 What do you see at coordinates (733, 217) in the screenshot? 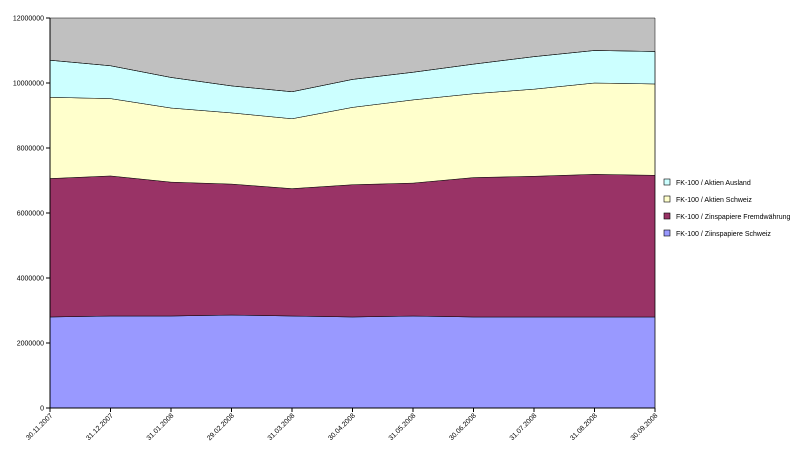
I see `legend-label: FK-100 / Zinspapiere Fremdwährung` at bounding box center [733, 217].